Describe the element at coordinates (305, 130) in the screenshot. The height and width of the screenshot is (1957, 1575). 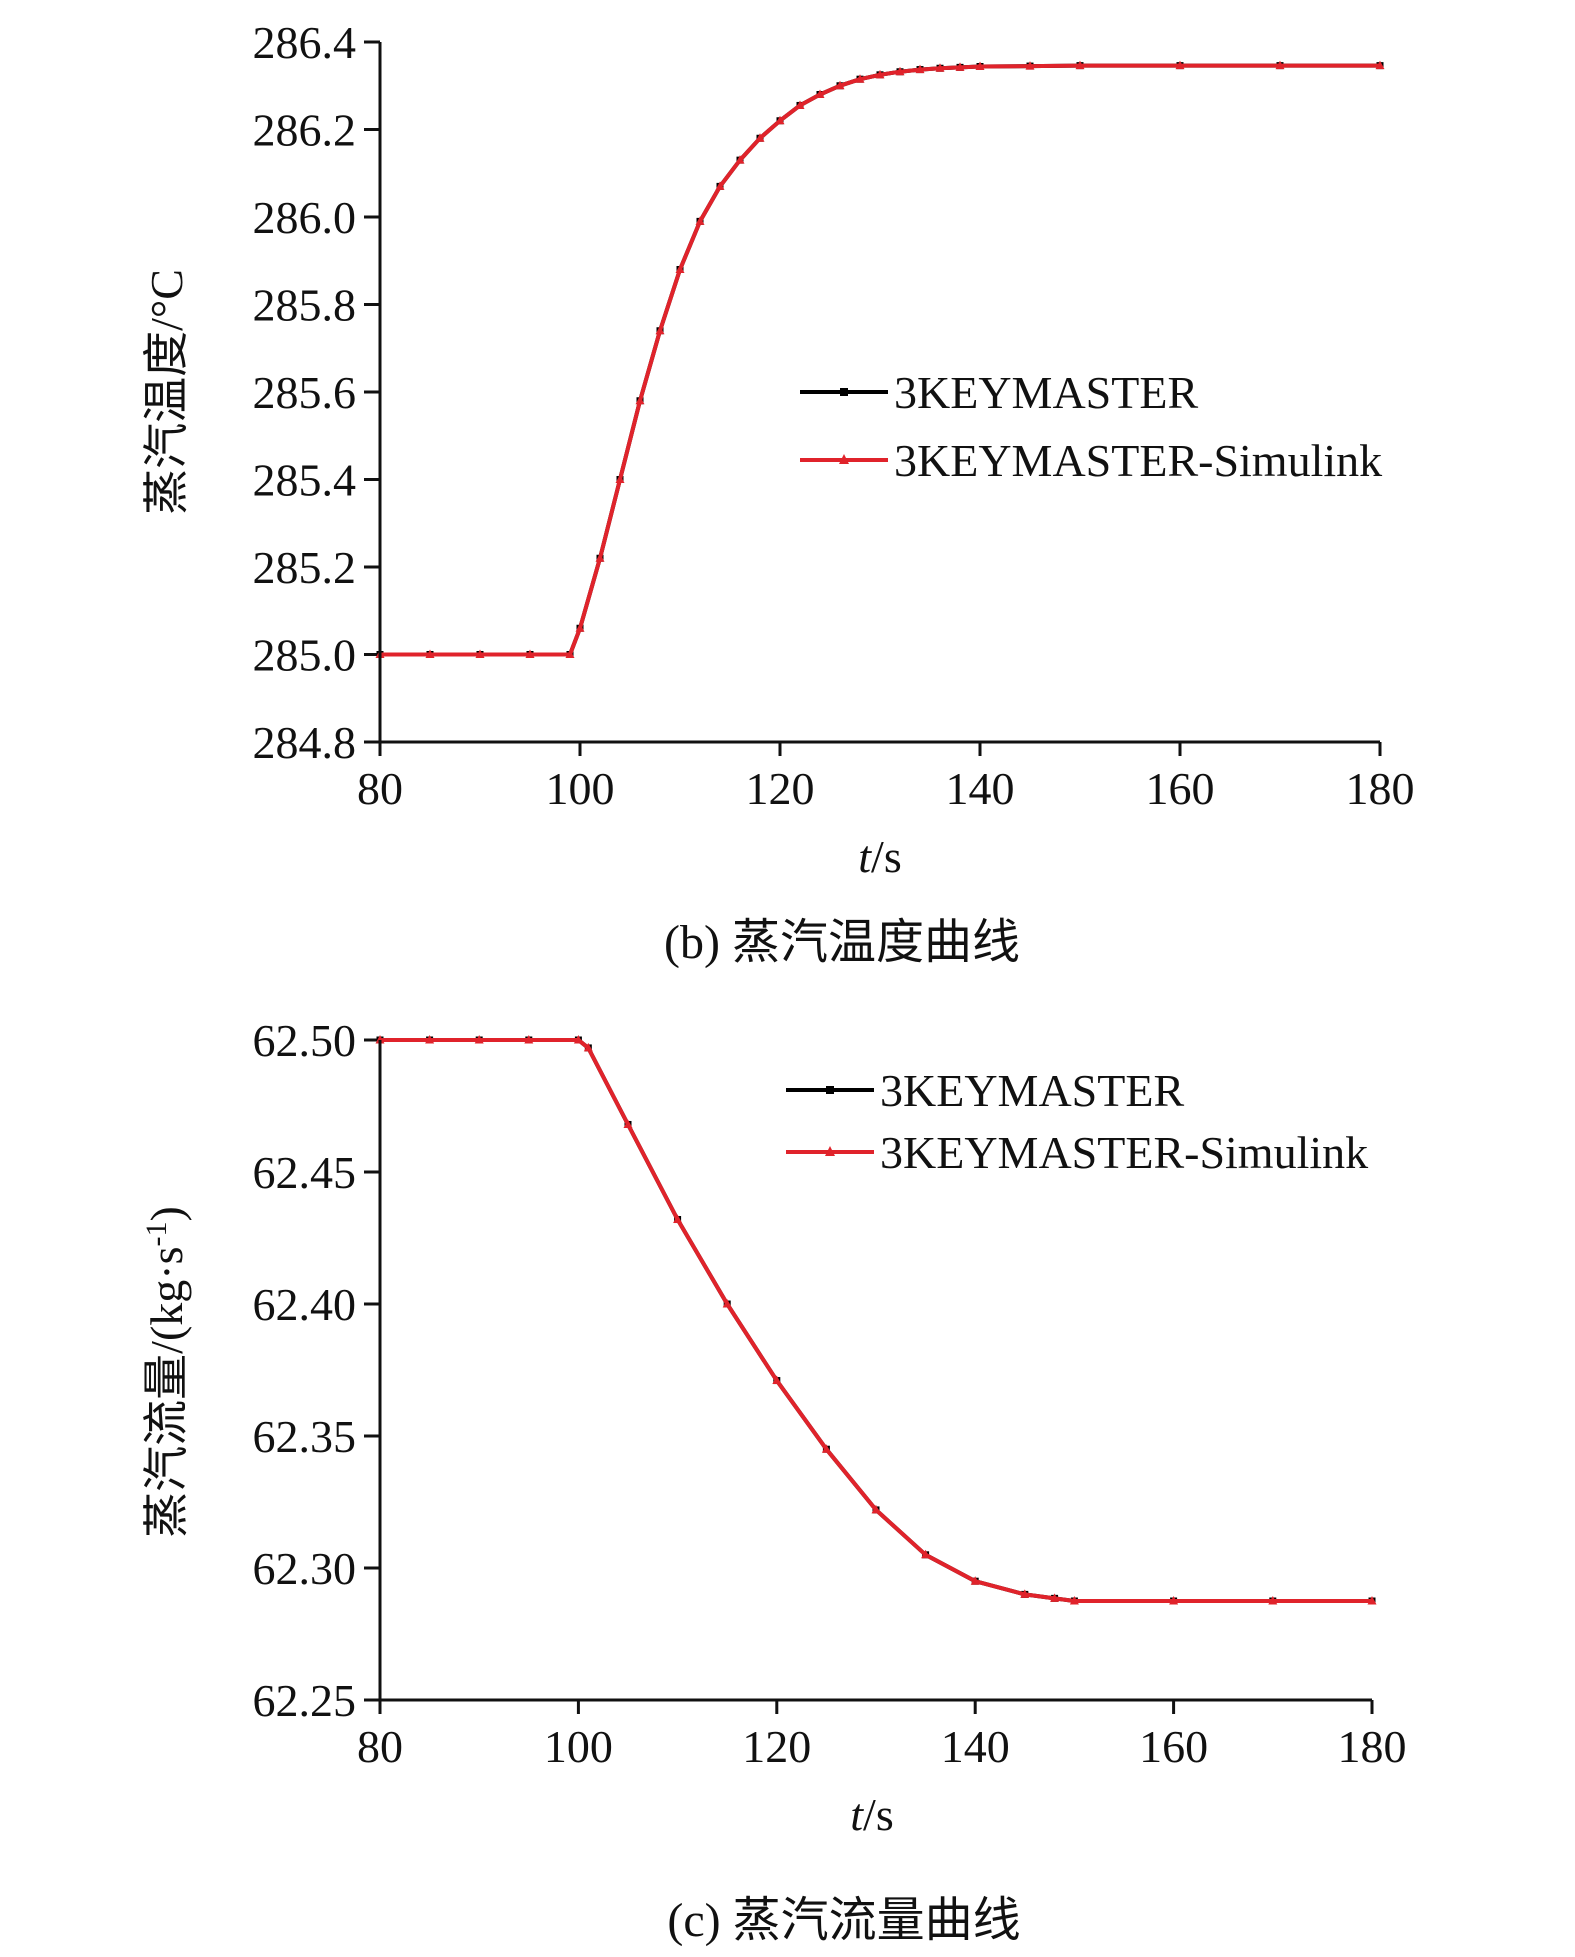
I see `temperature-y-tick-label: 286.2` at that location.